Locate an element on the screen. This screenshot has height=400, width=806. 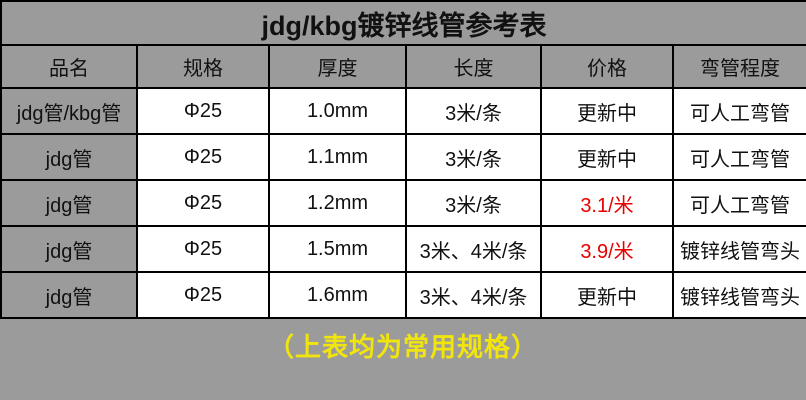
table-title: jdg/kbg镀锌线管参考表 is located at coordinates (403, 23).